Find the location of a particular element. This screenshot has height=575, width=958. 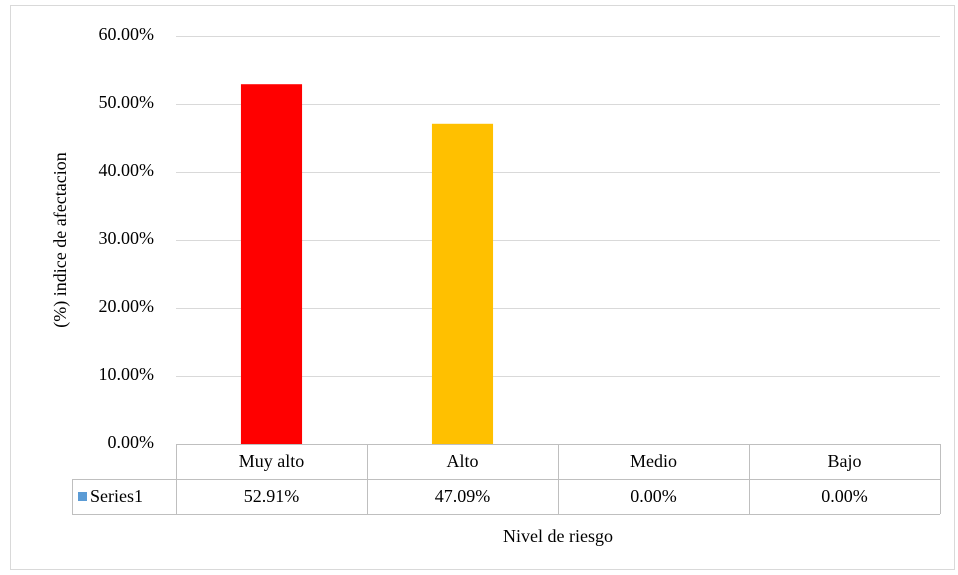

y-tick-label: 10.00% is located at coordinates (127, 374).